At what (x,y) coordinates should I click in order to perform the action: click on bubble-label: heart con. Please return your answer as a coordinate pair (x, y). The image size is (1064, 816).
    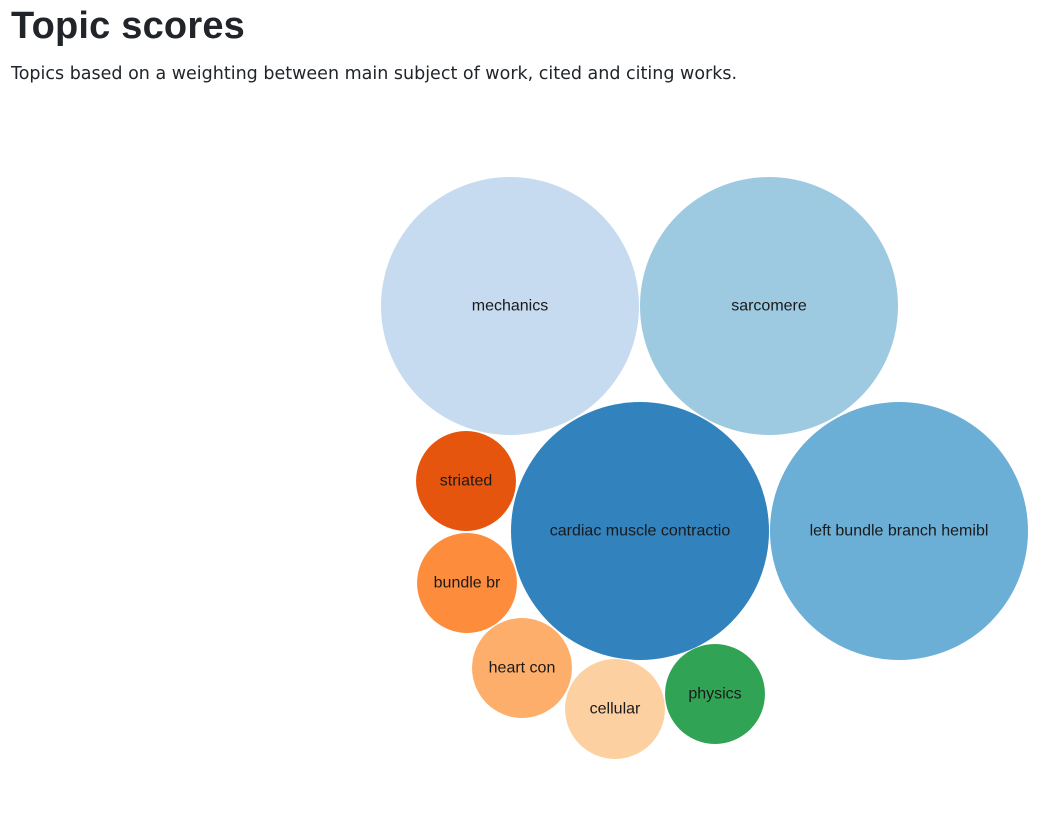
    Looking at the image, I should click on (522, 668).